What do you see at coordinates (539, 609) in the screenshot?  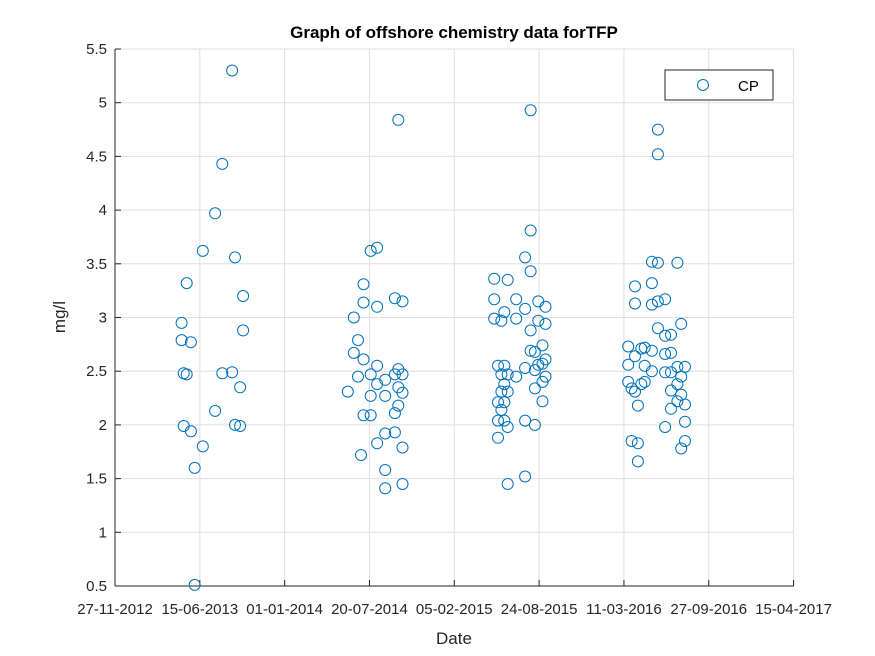 I see `x-tick-label: 24-08-2015` at bounding box center [539, 609].